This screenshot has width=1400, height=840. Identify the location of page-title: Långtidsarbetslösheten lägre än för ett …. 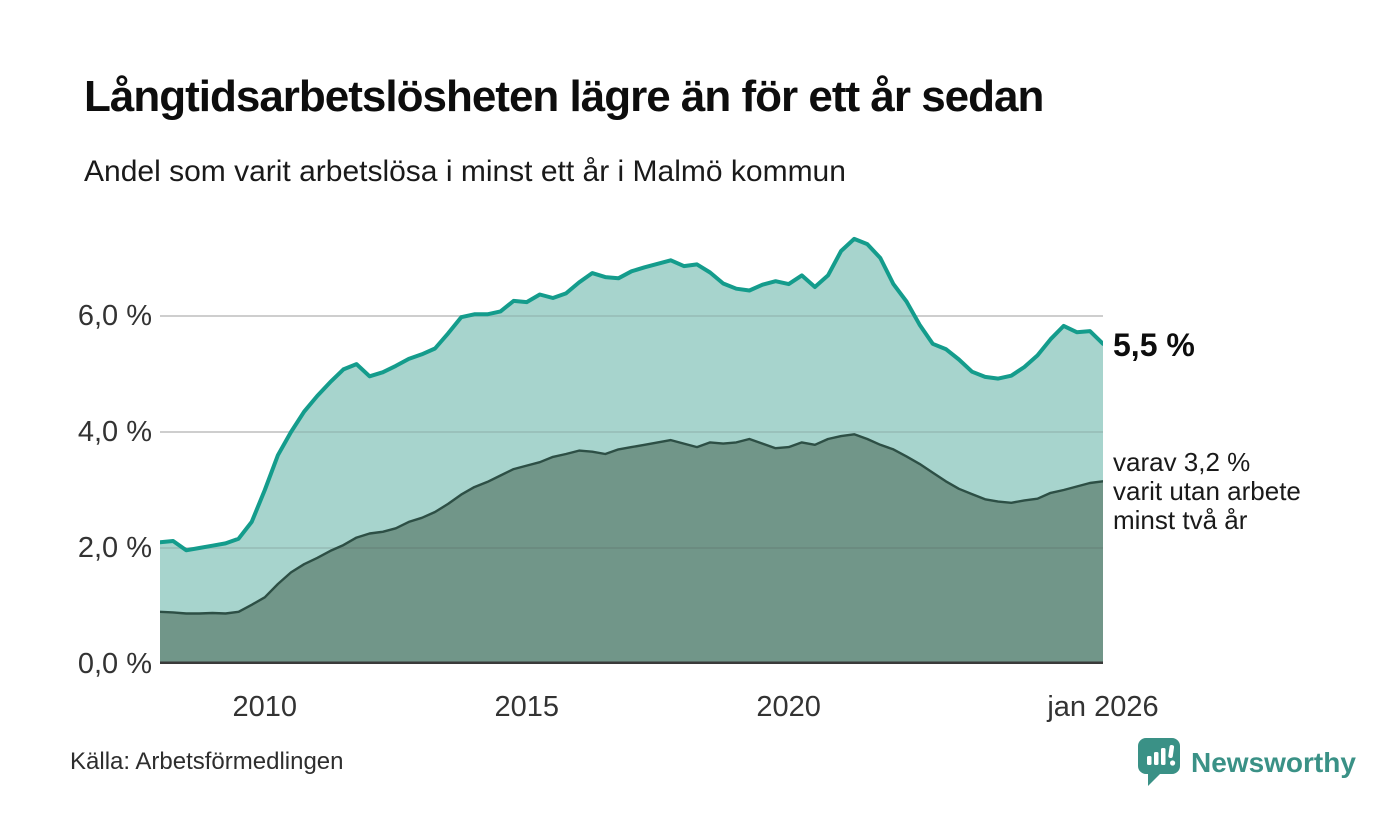
(564, 96).